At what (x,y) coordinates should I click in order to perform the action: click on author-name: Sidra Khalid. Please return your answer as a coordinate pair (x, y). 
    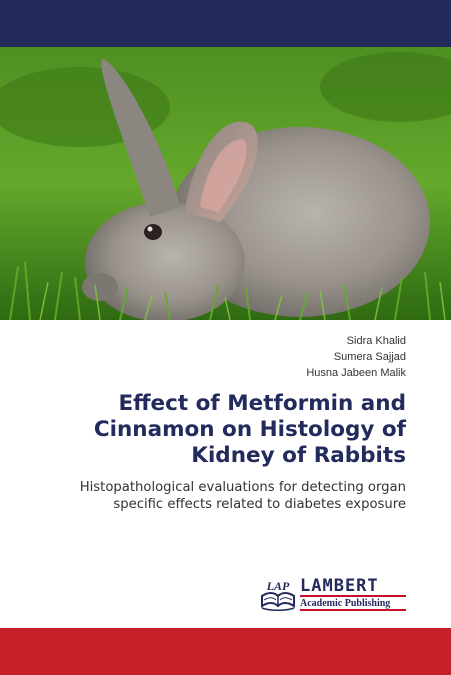
    Looking at the image, I should click on (376, 341).